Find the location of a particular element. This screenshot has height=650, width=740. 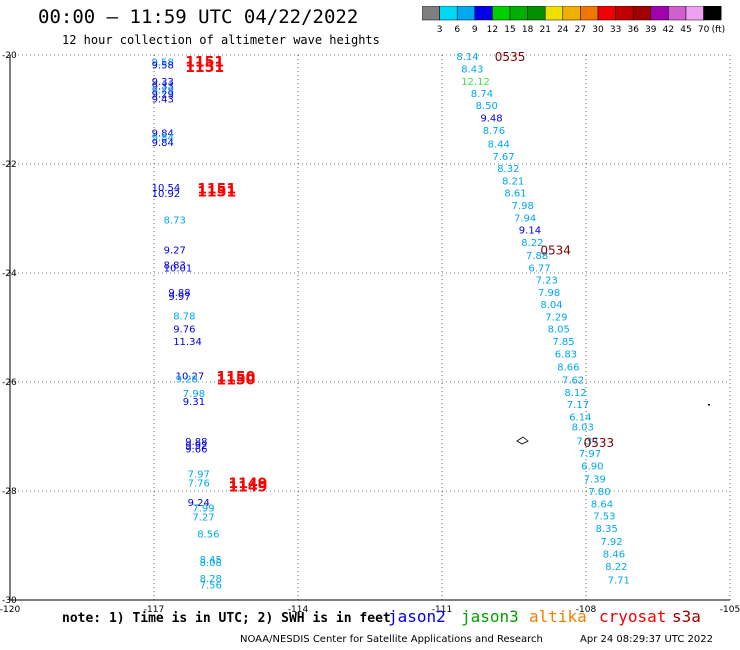

x-tick-label: -111 is located at coordinates (442, 610).